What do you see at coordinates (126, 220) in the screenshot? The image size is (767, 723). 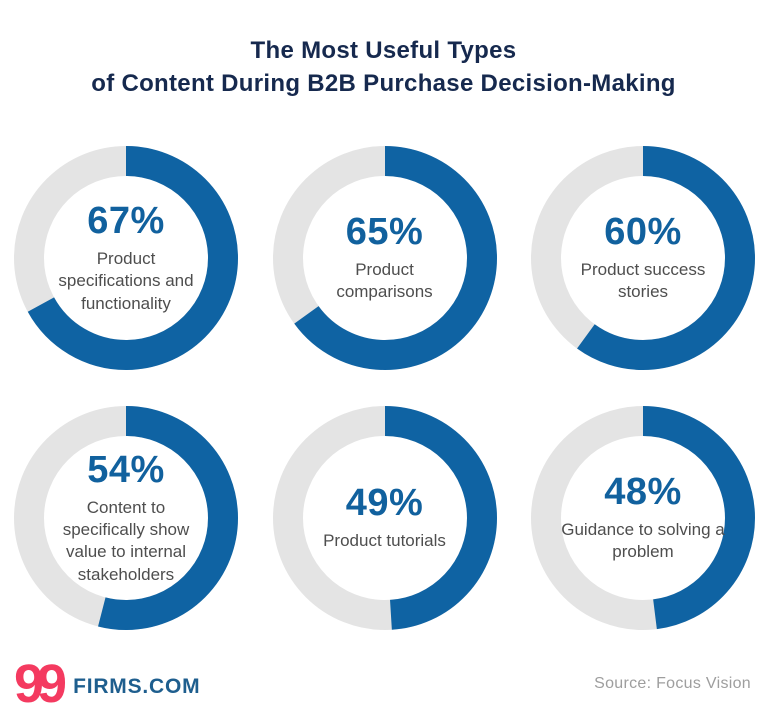 I see `percent-value: 67%` at bounding box center [126, 220].